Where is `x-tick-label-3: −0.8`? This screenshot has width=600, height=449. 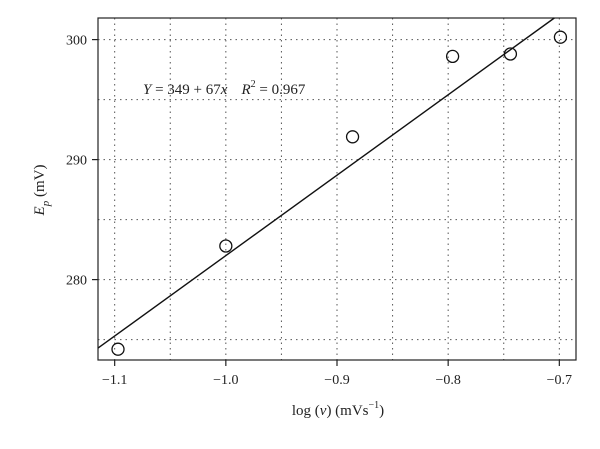
x-tick-label-3: −0.8 is located at coordinates (447, 380).